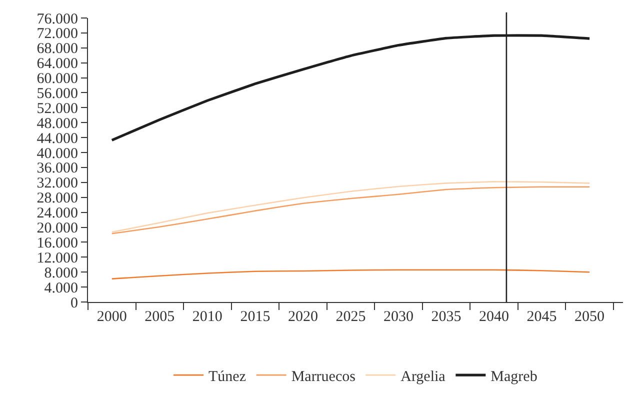 The width and height of the screenshot is (633, 402). Describe the element at coordinates (57, 19) in the screenshot. I see `y-tick-label: 76.000` at that location.